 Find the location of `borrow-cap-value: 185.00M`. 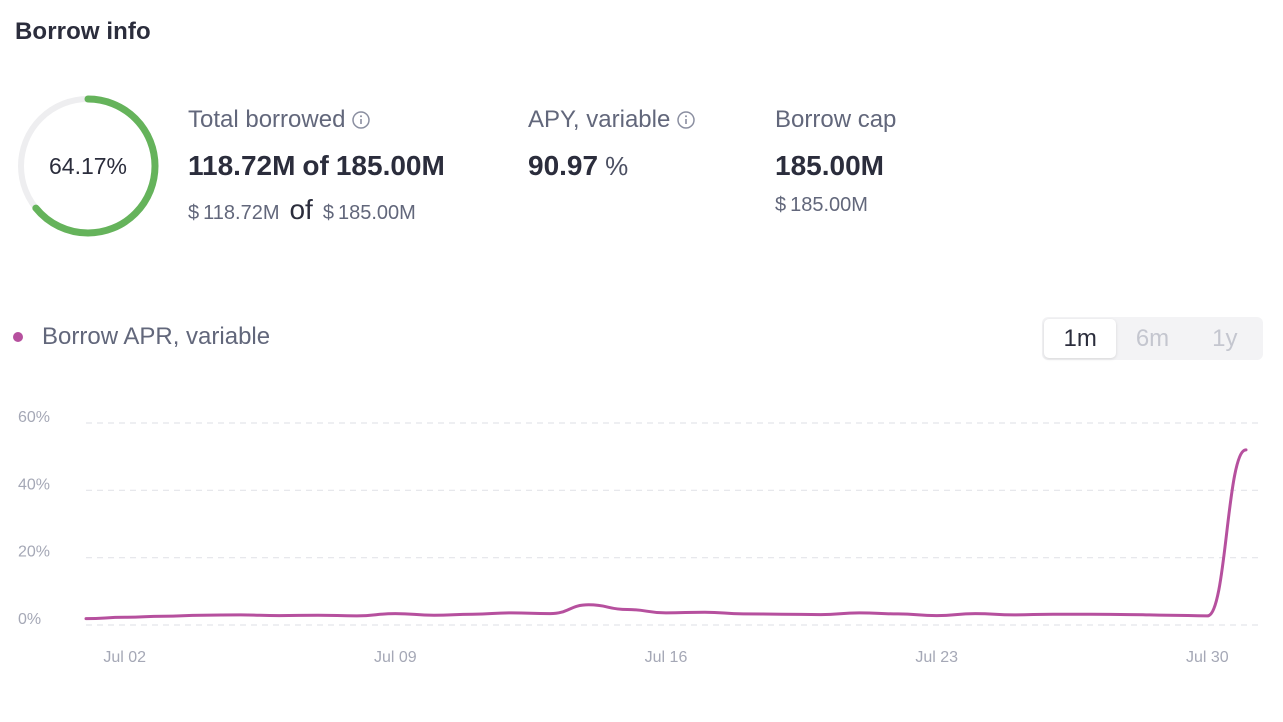

borrow-cap-value: 185.00M is located at coordinates (829, 165).